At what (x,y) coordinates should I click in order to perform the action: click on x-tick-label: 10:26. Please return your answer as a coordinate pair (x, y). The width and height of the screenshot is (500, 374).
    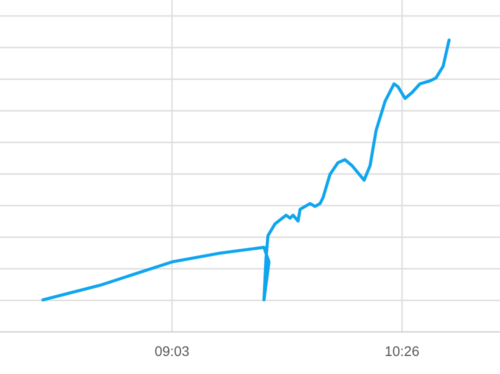
    Looking at the image, I should click on (402, 351).